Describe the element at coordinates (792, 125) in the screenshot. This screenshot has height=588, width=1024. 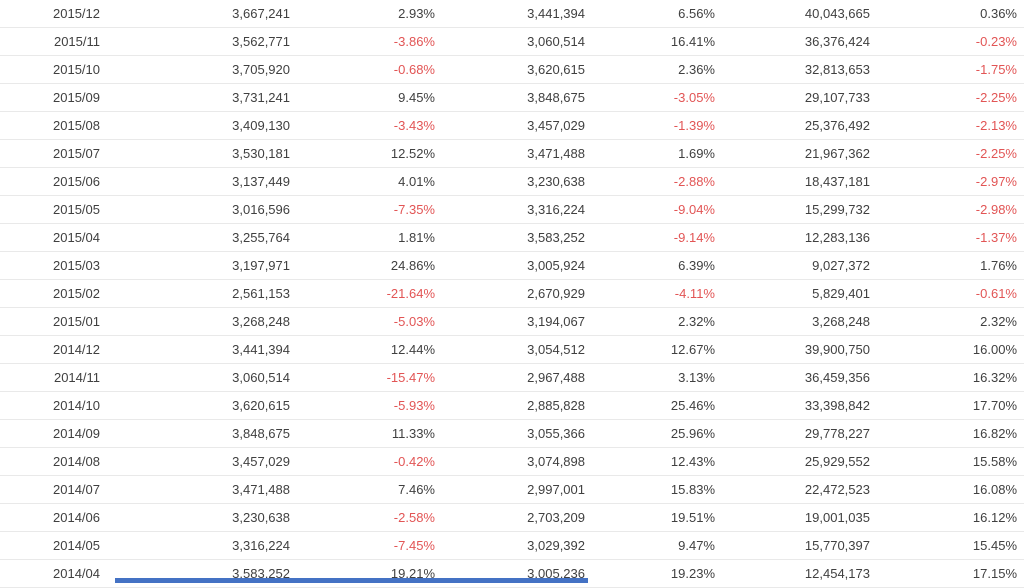
I see `cumulative-cell: 25,376,492` at that location.